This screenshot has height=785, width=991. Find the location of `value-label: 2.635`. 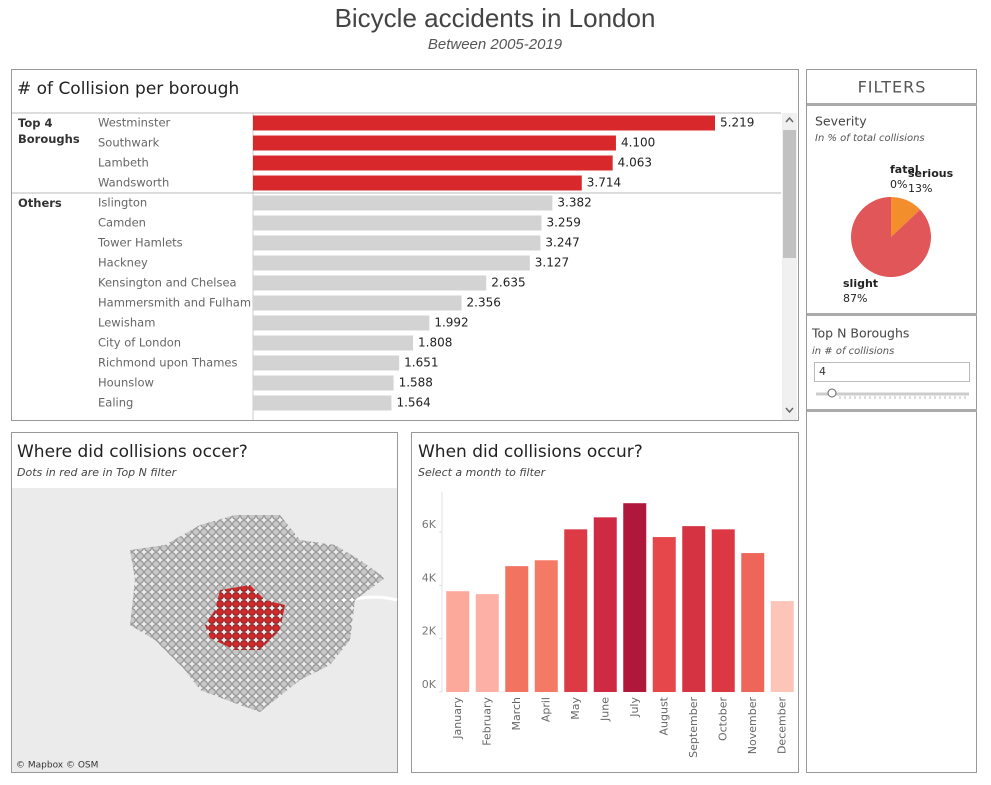

value-label: 2.635 is located at coordinates (508, 283).